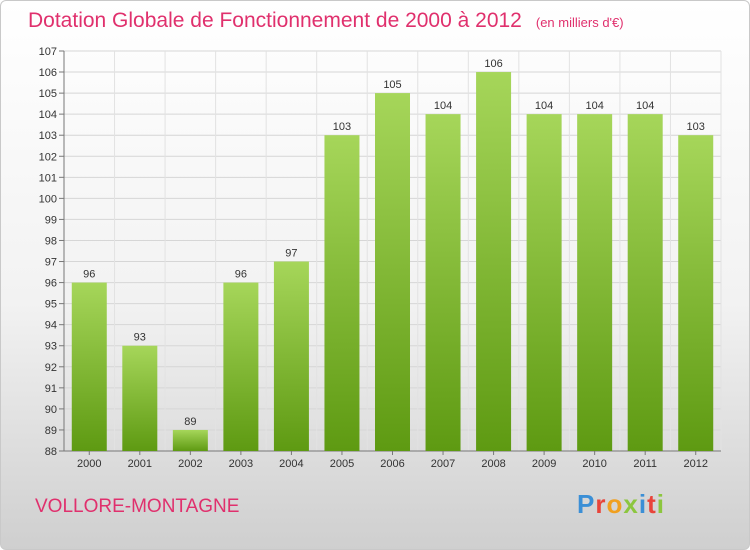  What do you see at coordinates (493, 464) in the screenshot?
I see `x-tick-label-2008: 2008` at bounding box center [493, 464].